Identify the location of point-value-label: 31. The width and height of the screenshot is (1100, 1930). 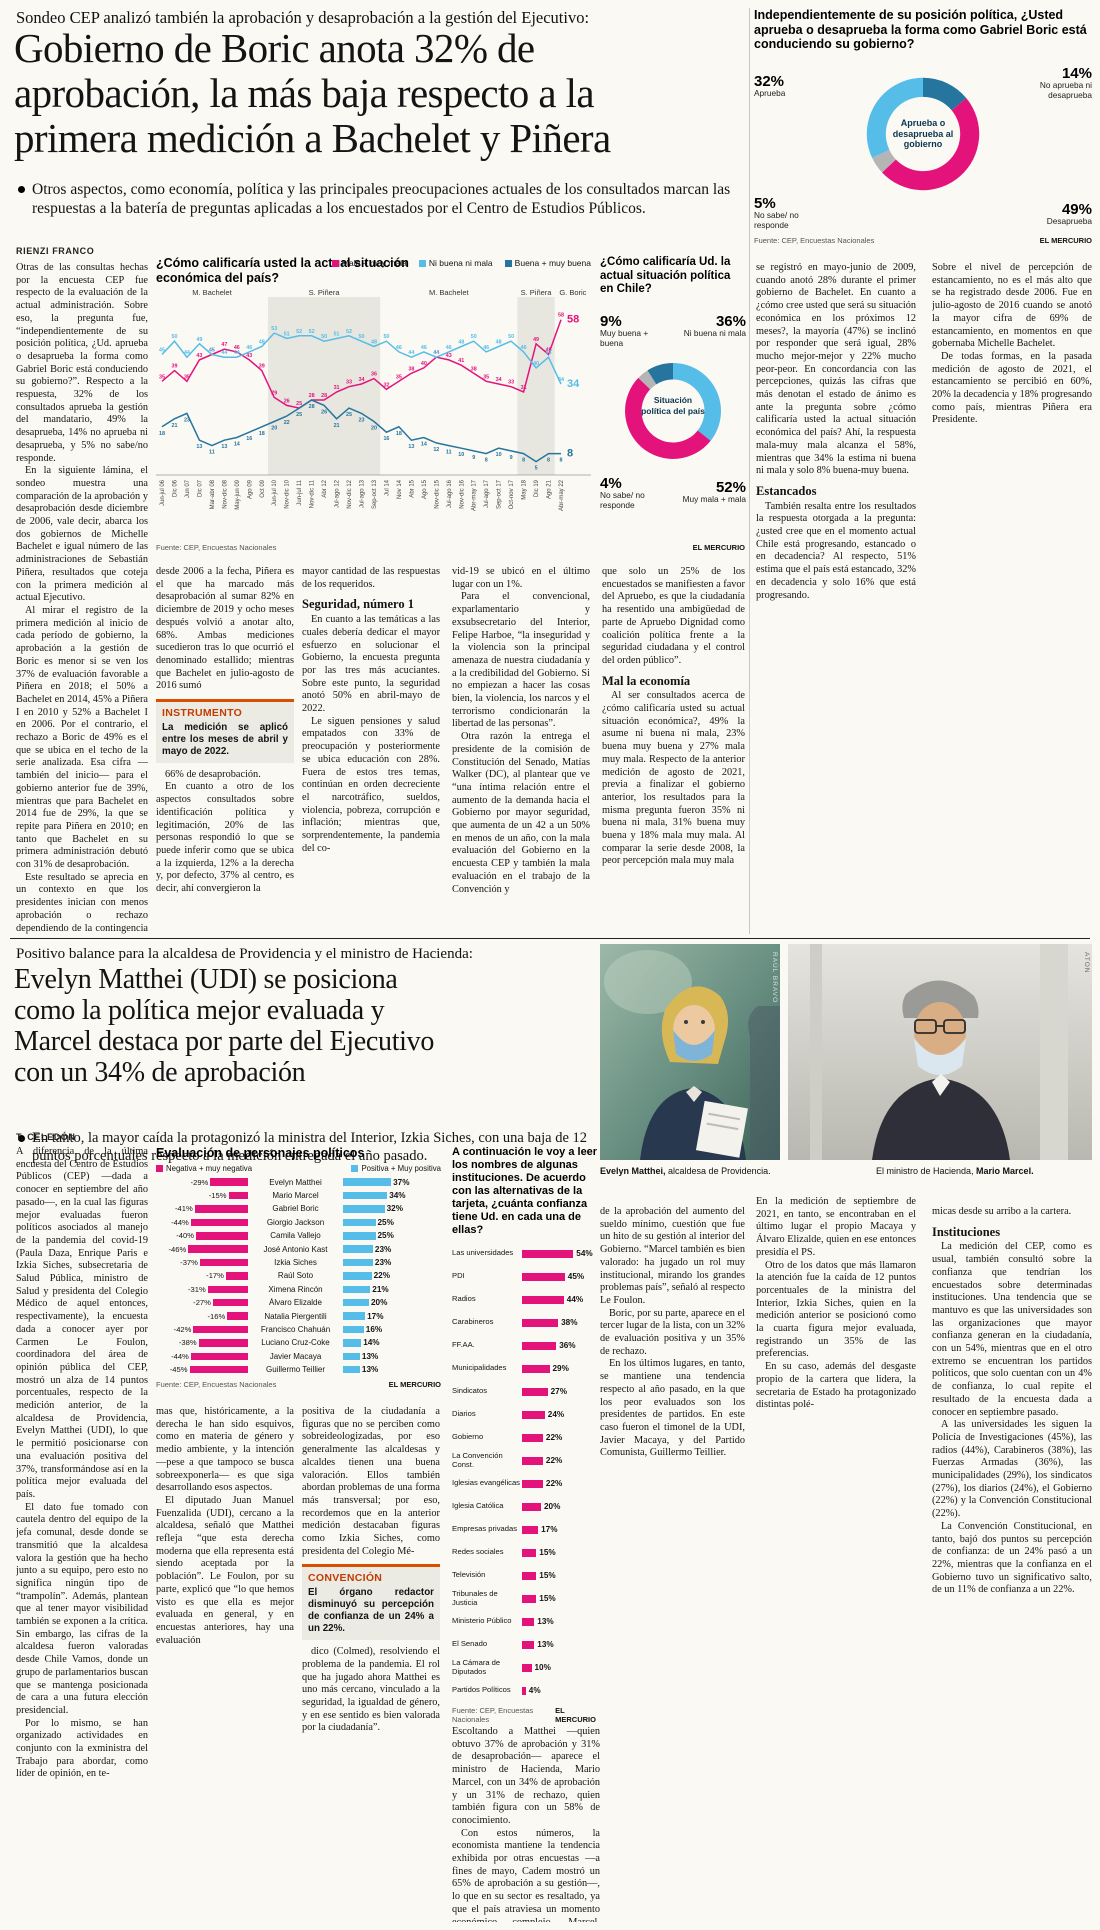
(524, 388).